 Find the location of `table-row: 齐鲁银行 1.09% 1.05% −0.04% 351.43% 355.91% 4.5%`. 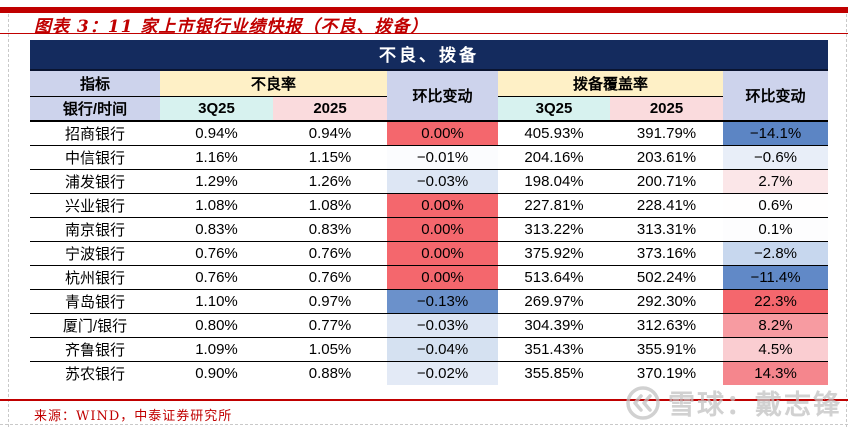

table-row: 齐鲁银行 1.09% 1.05% −0.04% 351.43% 355.91% 4.5% is located at coordinates (429, 349).